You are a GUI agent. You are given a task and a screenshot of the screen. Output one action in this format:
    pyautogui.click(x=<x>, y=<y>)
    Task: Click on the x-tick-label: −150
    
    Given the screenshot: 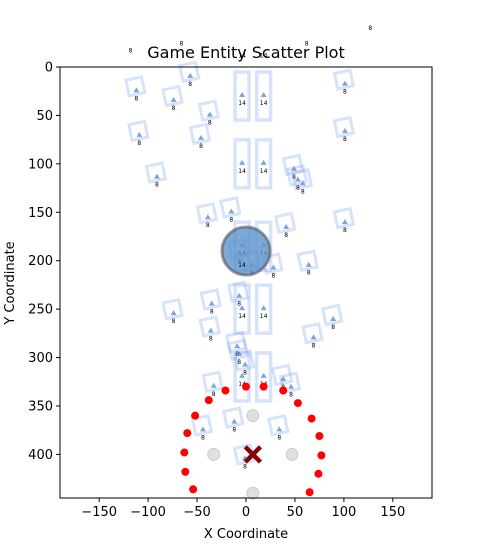 What is the action you would take?
    pyautogui.click(x=99, y=512)
    